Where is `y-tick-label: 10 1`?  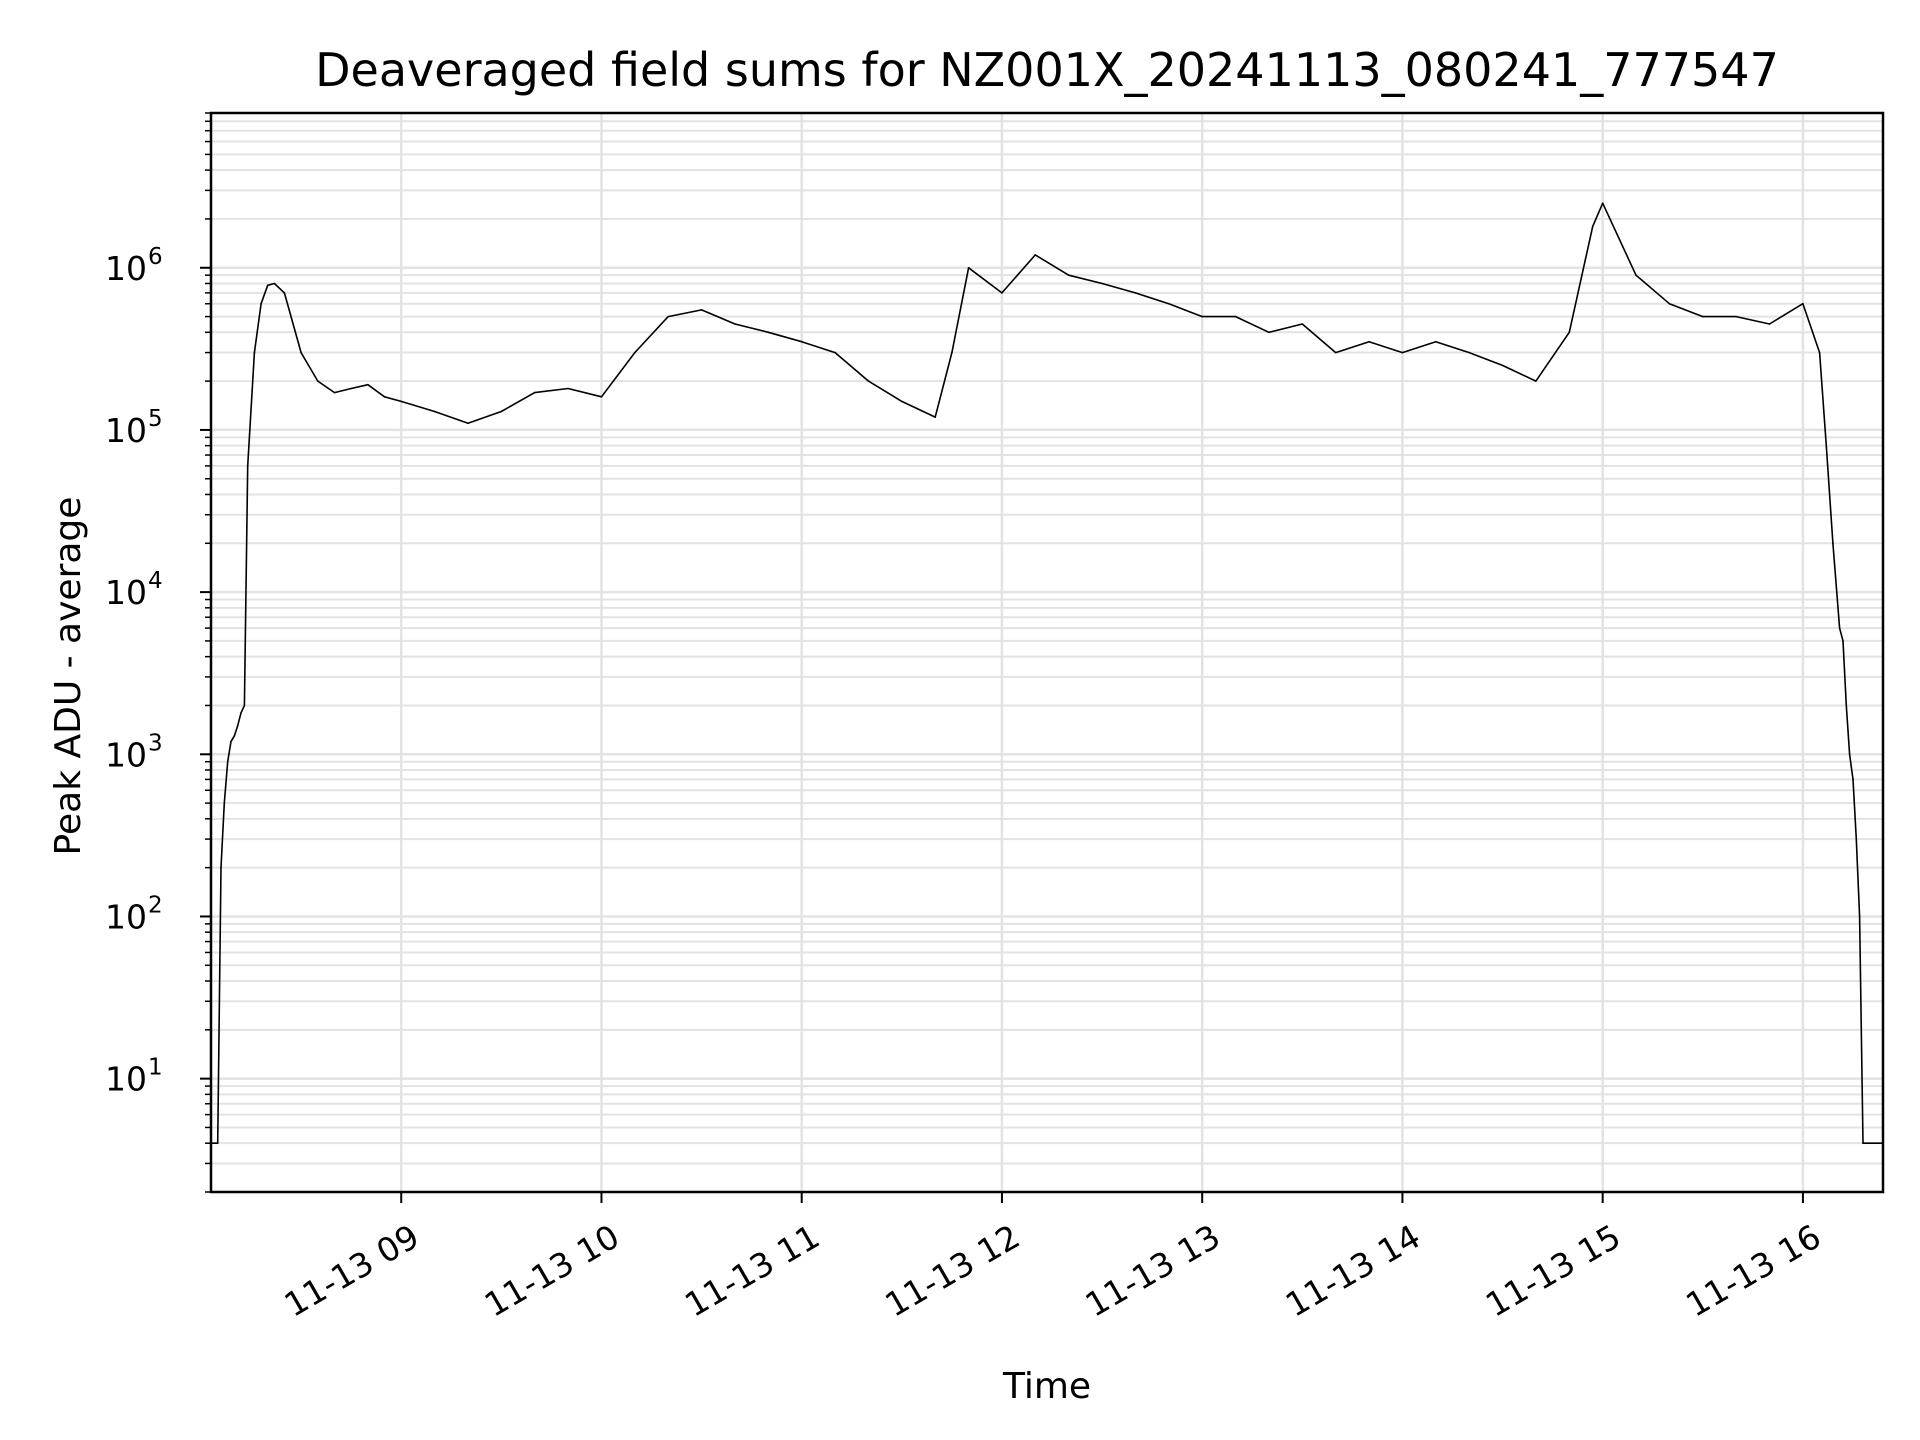 y-tick-label: 10 1 is located at coordinates (134, 1077).